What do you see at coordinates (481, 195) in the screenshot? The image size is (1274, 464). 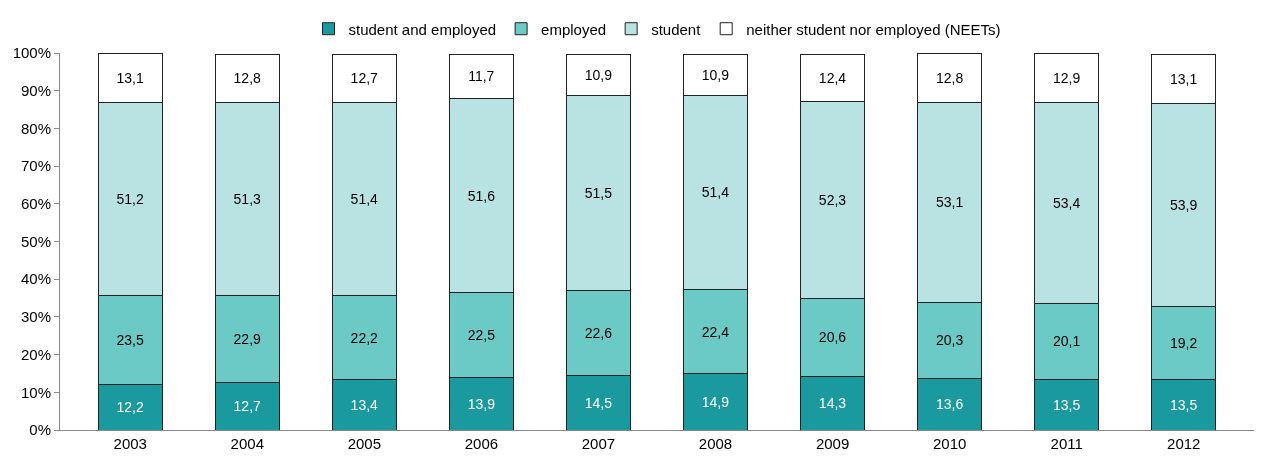 I see `data-label: 51,6` at bounding box center [481, 195].